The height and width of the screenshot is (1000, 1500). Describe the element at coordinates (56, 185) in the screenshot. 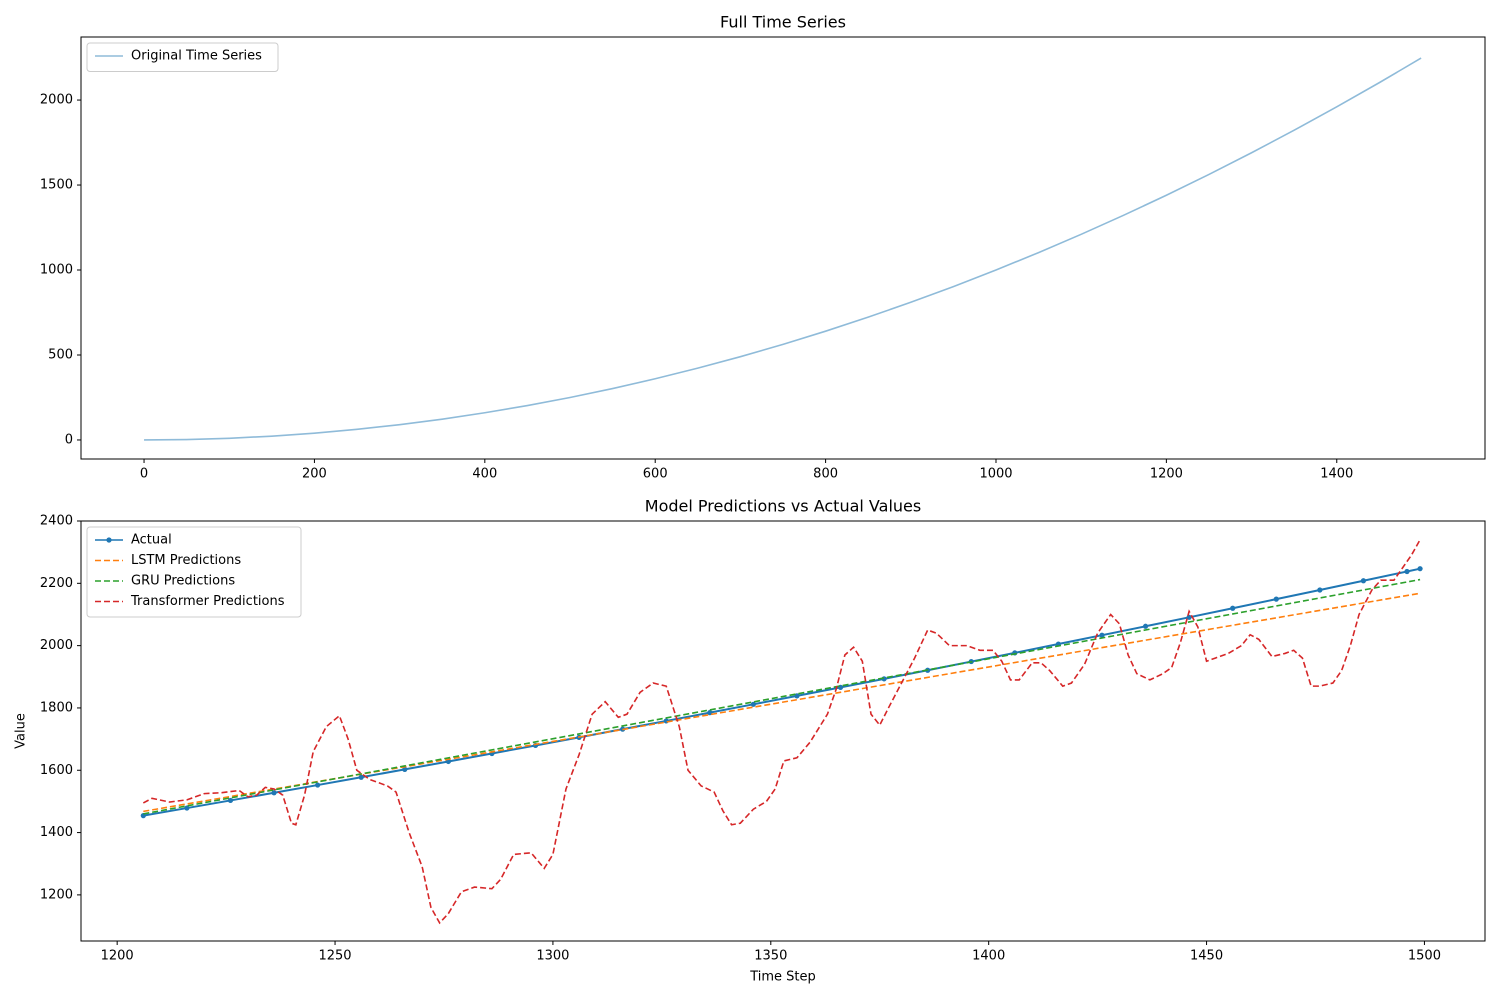

I see `y-tick-label: 1500` at that location.